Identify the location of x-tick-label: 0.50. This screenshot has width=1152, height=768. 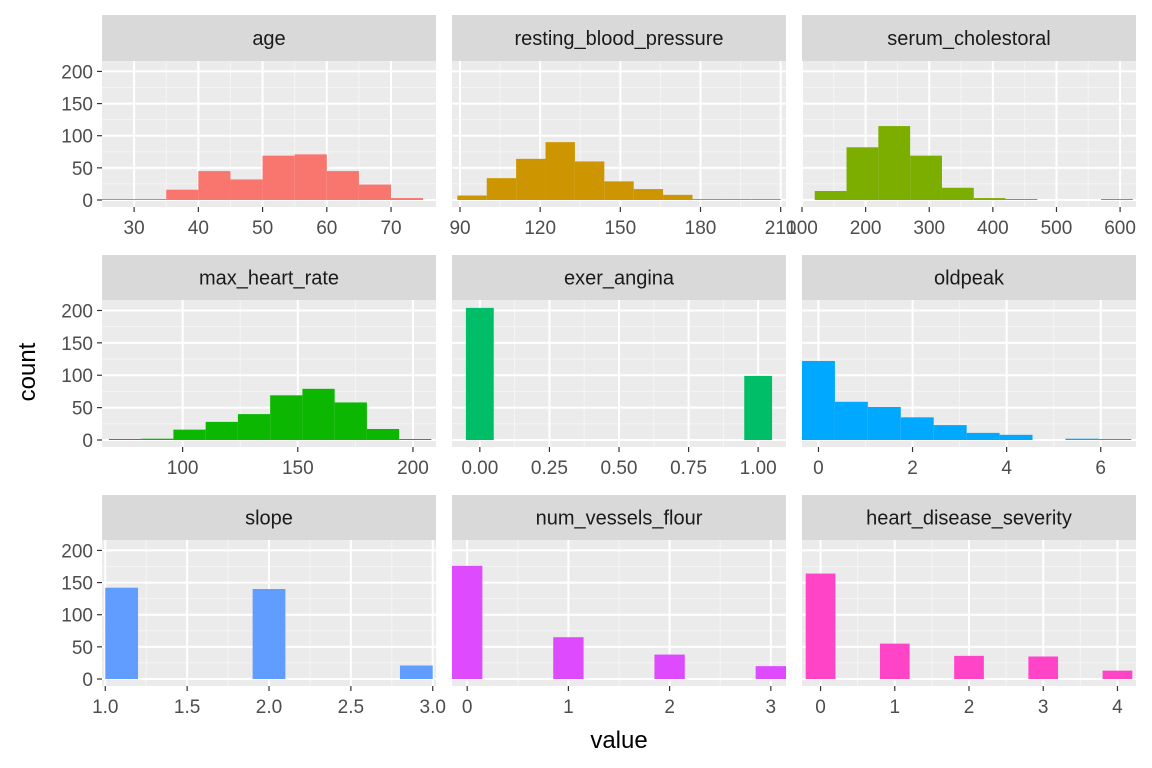
(619, 468).